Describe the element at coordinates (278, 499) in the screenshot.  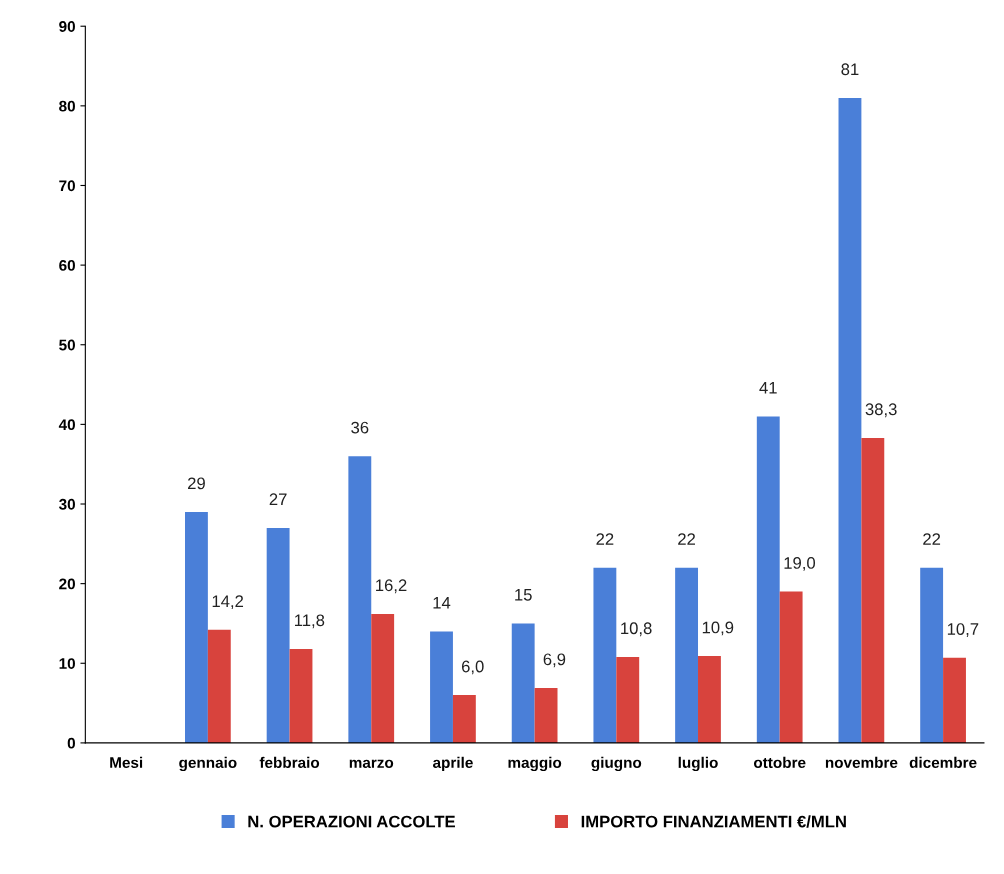
I see `data-label: 27` at that location.